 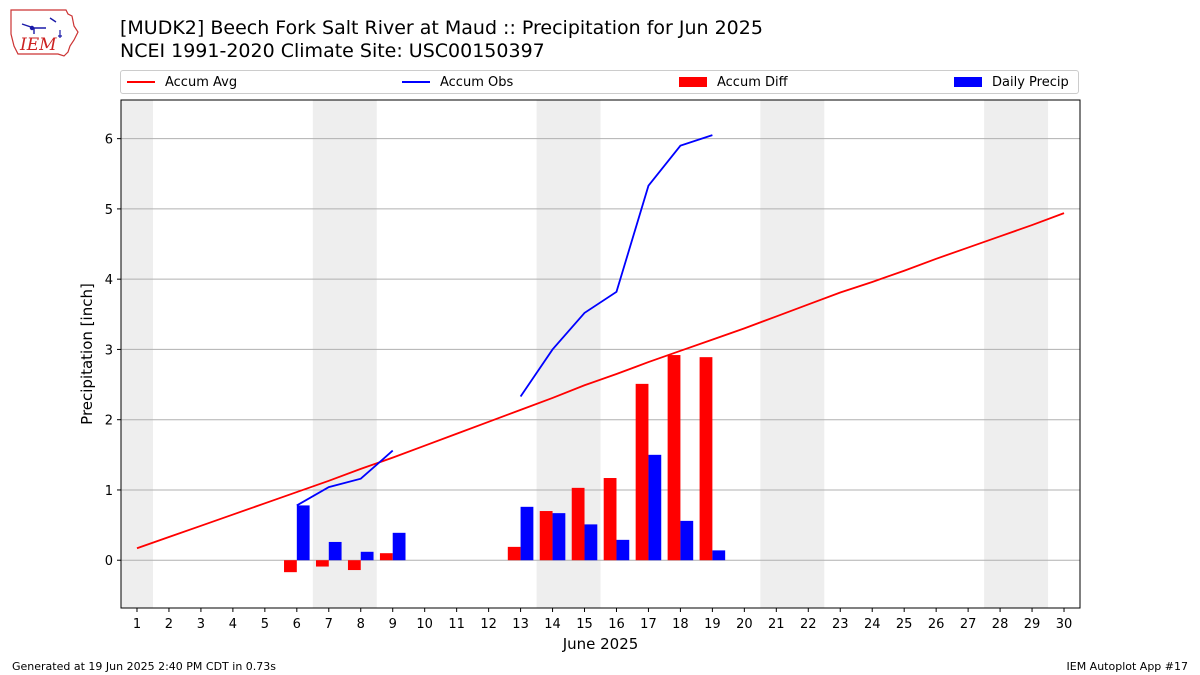 I want to click on chart-subtitle: NCEI 1991-2020 Climate Site: USC00150397, so click(x=332, y=51).